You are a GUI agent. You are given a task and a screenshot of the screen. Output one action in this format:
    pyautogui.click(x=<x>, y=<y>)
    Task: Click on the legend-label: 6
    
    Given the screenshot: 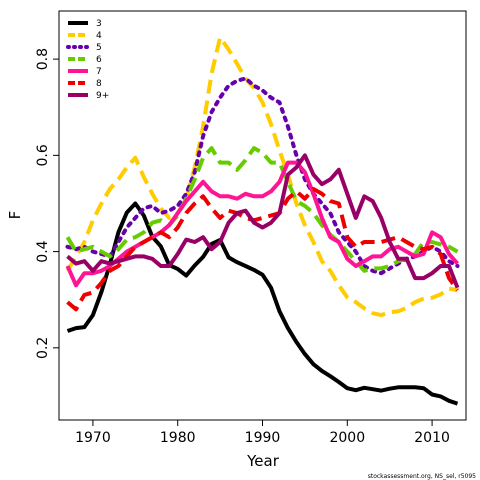 What is the action you would take?
    pyautogui.click(x=99, y=60)
    